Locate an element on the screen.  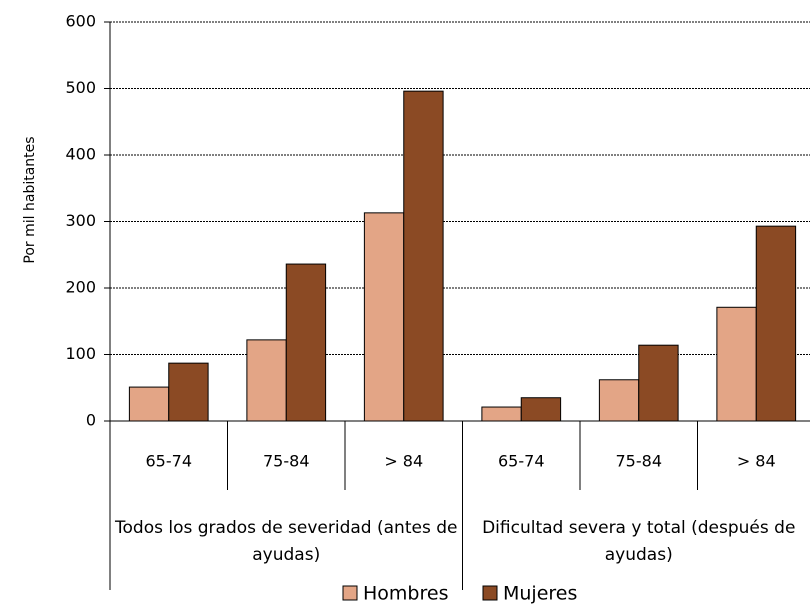
legend-label: Hombres is located at coordinates (405, 594).